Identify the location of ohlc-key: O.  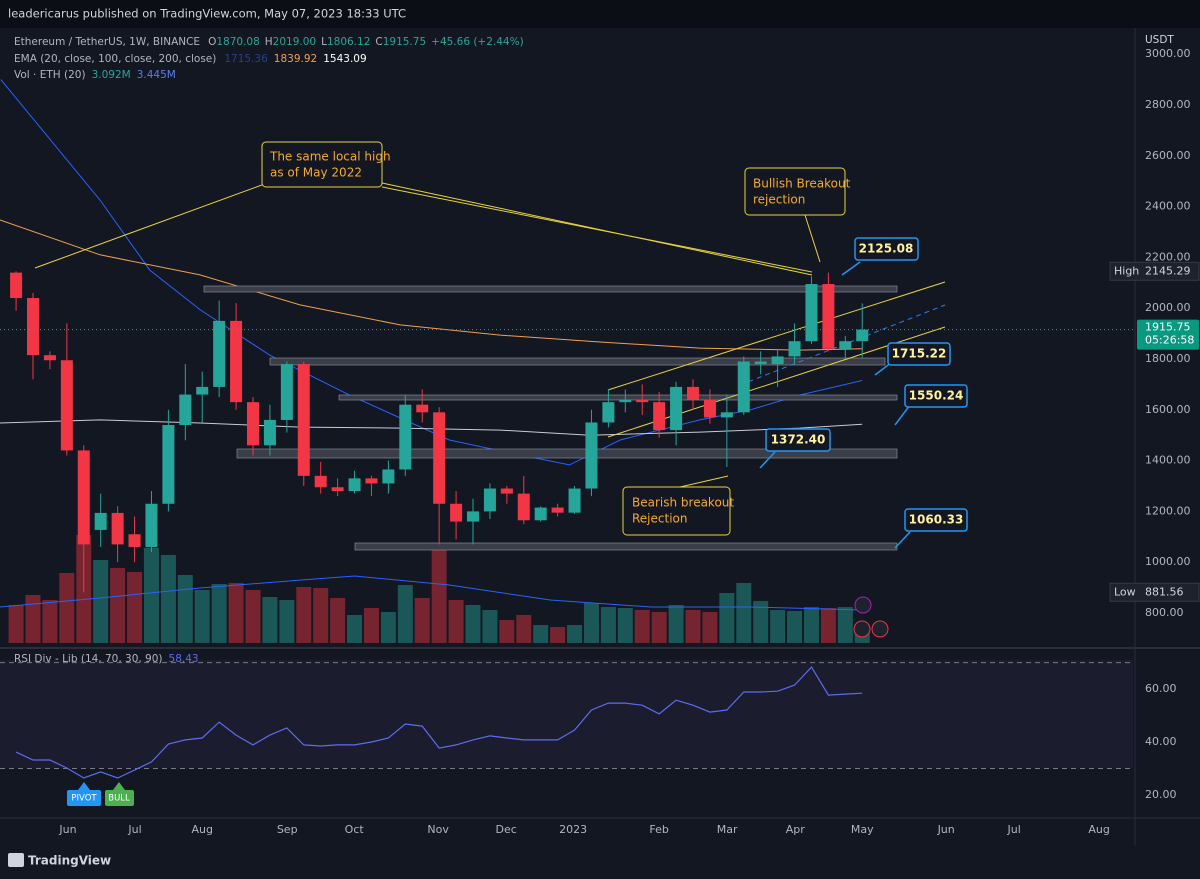
(212, 42).